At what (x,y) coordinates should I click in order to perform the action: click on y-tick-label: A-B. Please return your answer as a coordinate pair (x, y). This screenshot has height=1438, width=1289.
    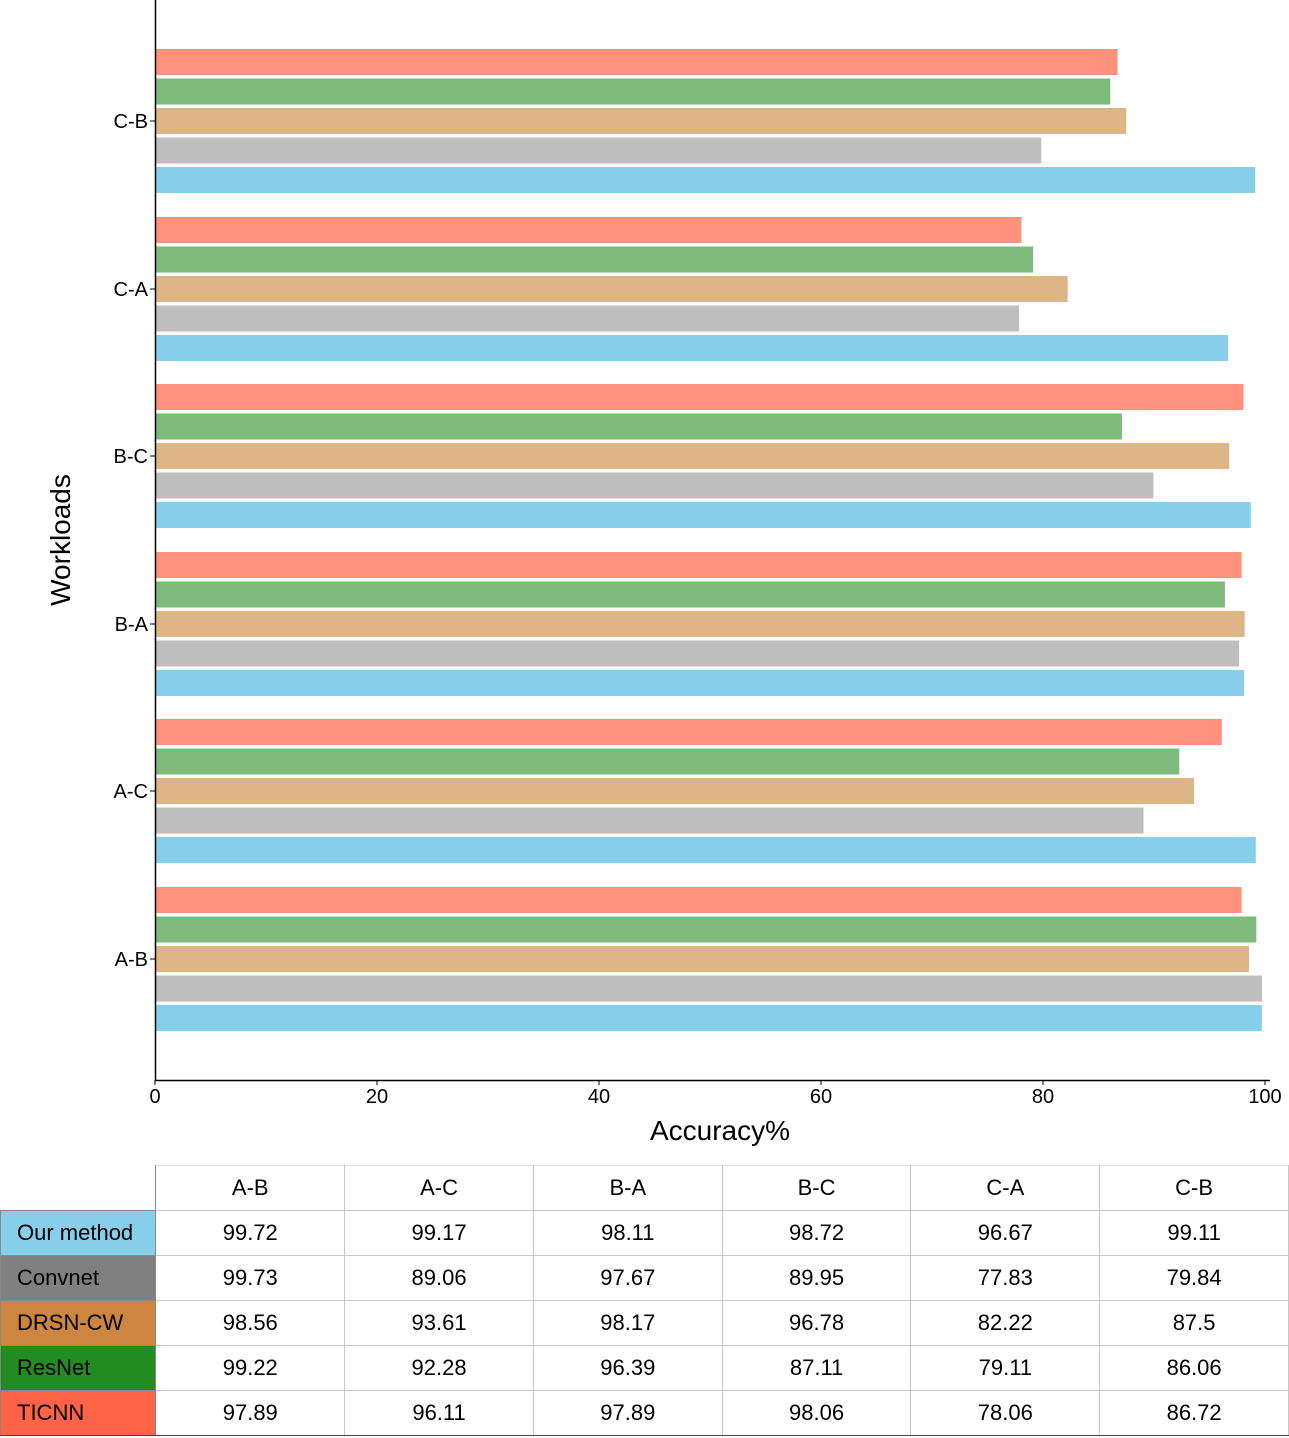
    Looking at the image, I should click on (131, 960).